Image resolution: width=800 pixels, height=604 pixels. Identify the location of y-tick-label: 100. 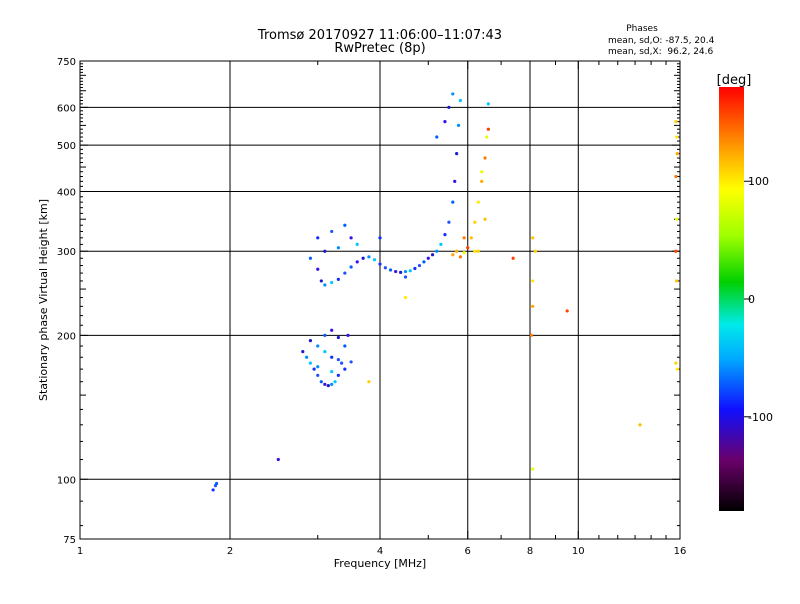
(66, 480).